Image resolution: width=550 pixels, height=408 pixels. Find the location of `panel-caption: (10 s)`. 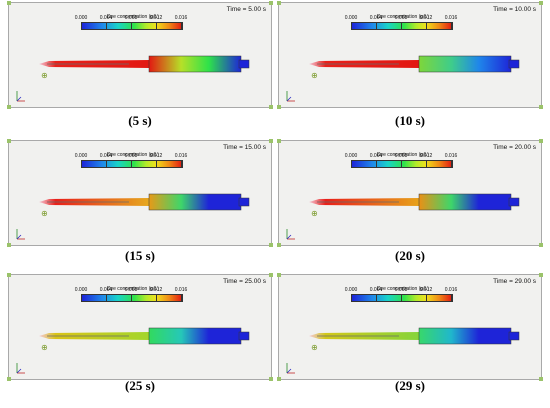

panel-caption: (10 s) is located at coordinates (410, 120).